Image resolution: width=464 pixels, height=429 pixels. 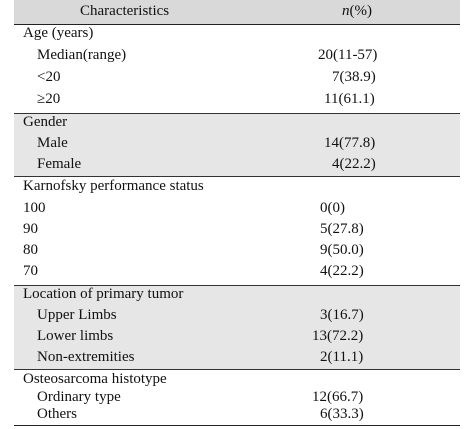 I want to click on row-value: 7(38.9), so click(x=354, y=77).